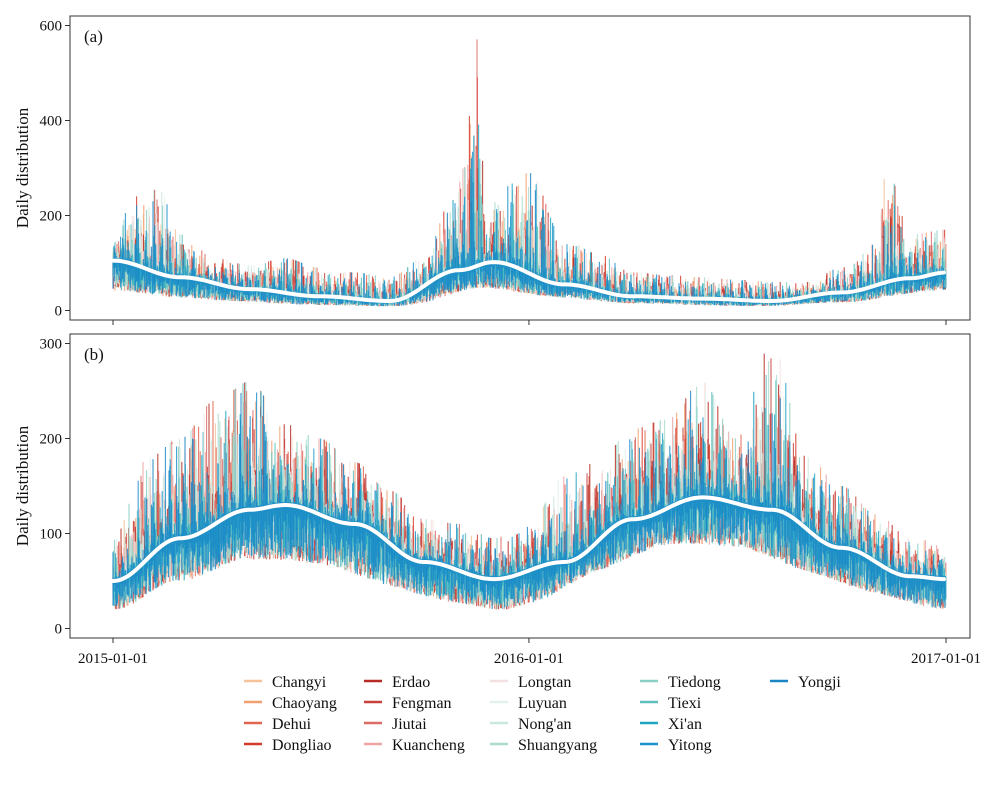 The height and width of the screenshot is (789, 992). Describe the element at coordinates (51, 122) in the screenshot. I see `y-tick-label: 400` at that location.